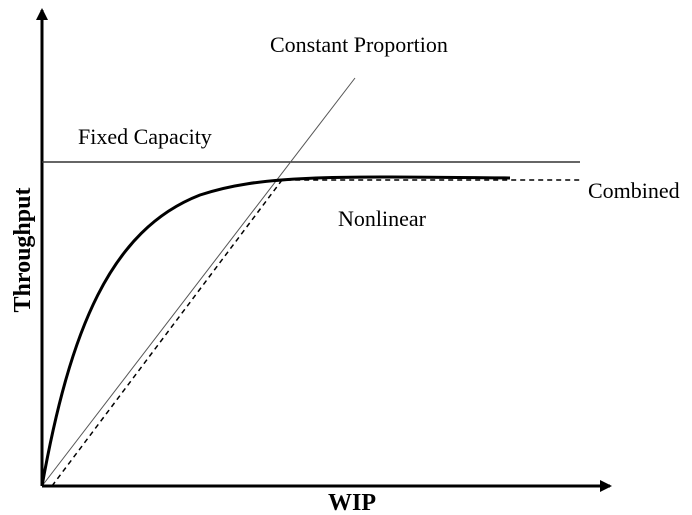 The image size is (692, 515). Describe the element at coordinates (23, 250) in the screenshot. I see `y-axis-label: Throughput` at that location.